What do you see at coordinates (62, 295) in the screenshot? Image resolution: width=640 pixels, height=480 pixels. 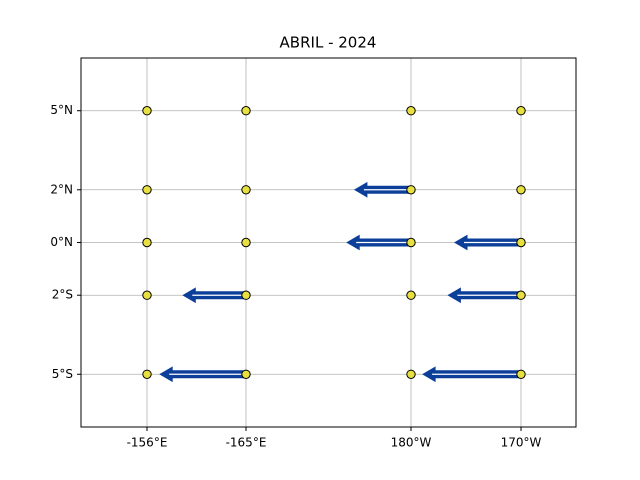 I see `y-tick-label: 2°S` at bounding box center [62, 295].